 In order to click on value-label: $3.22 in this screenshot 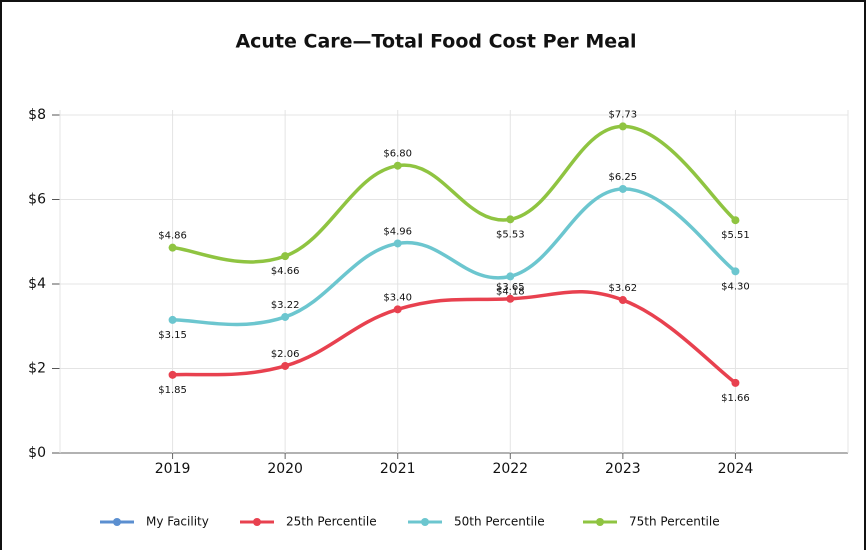, I will do `click(285, 305)`.